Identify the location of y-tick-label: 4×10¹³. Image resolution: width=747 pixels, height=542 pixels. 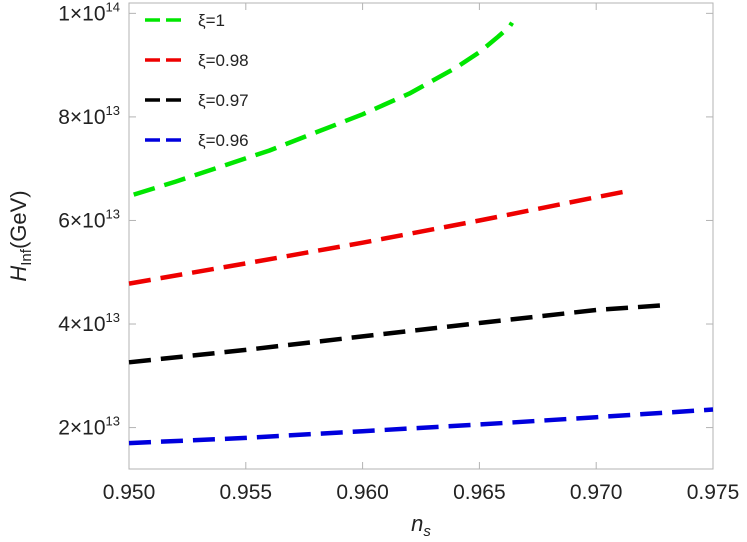
(89, 323).